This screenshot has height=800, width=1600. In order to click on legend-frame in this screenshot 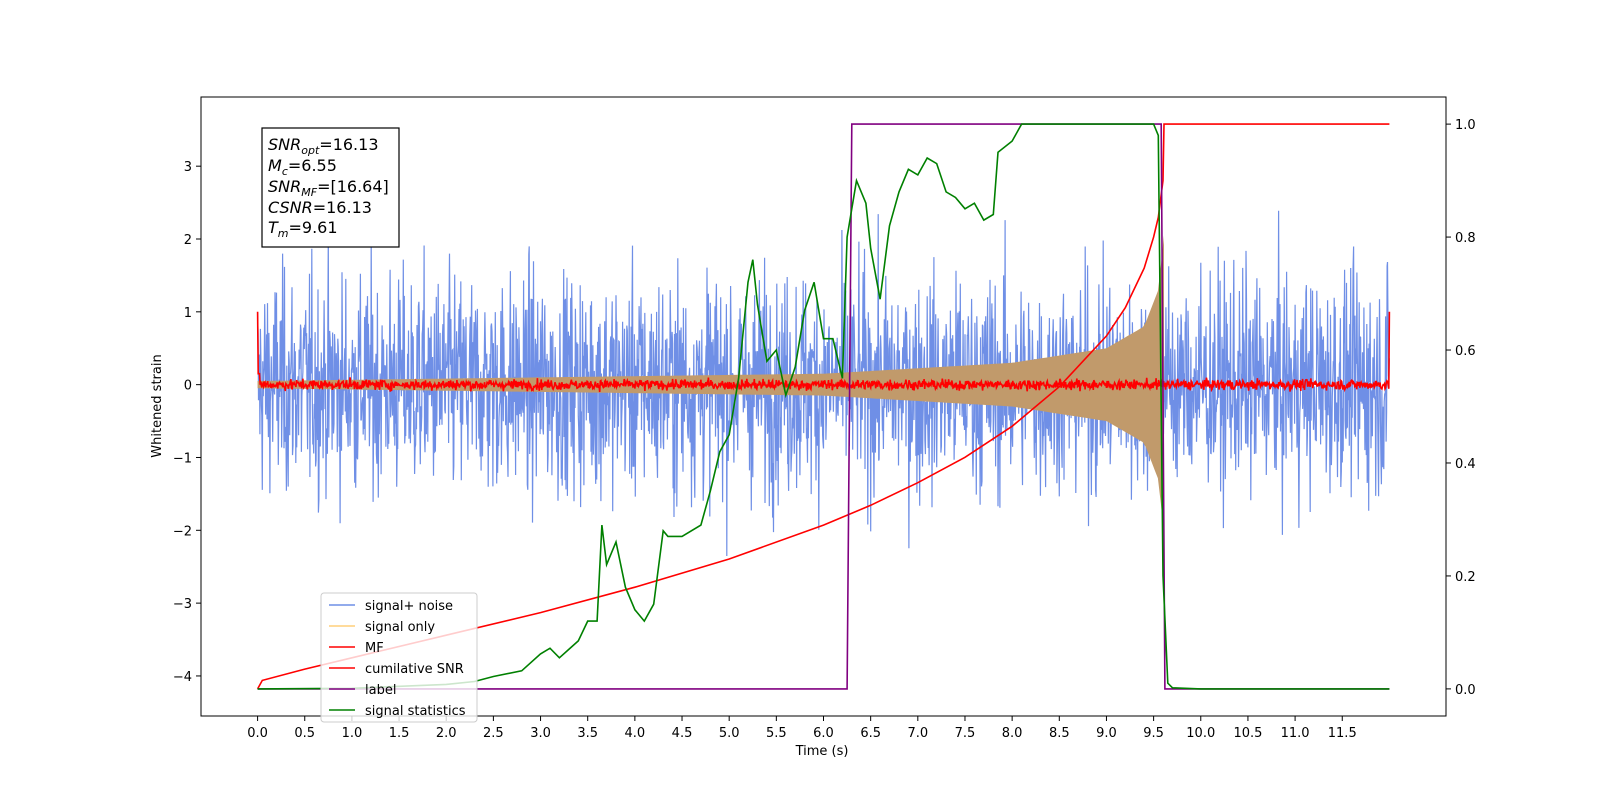, I will do `click(399, 657)`.